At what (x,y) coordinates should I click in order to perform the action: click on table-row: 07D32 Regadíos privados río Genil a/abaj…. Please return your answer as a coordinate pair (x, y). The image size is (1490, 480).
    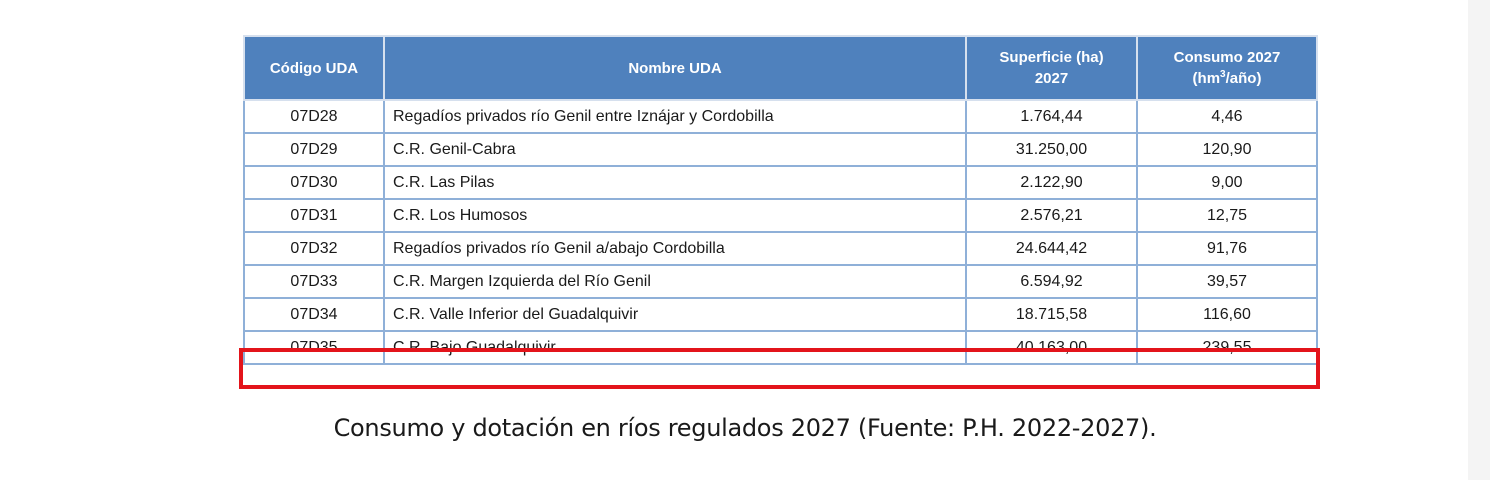
    Looking at the image, I should click on (780, 248).